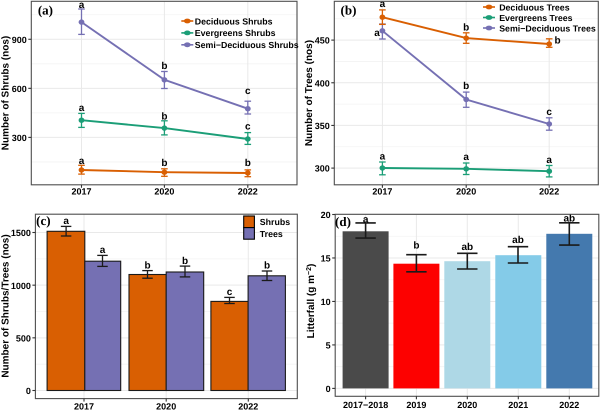  I want to click on svg-text: Evergreens Shrubs, so click(235, 33).